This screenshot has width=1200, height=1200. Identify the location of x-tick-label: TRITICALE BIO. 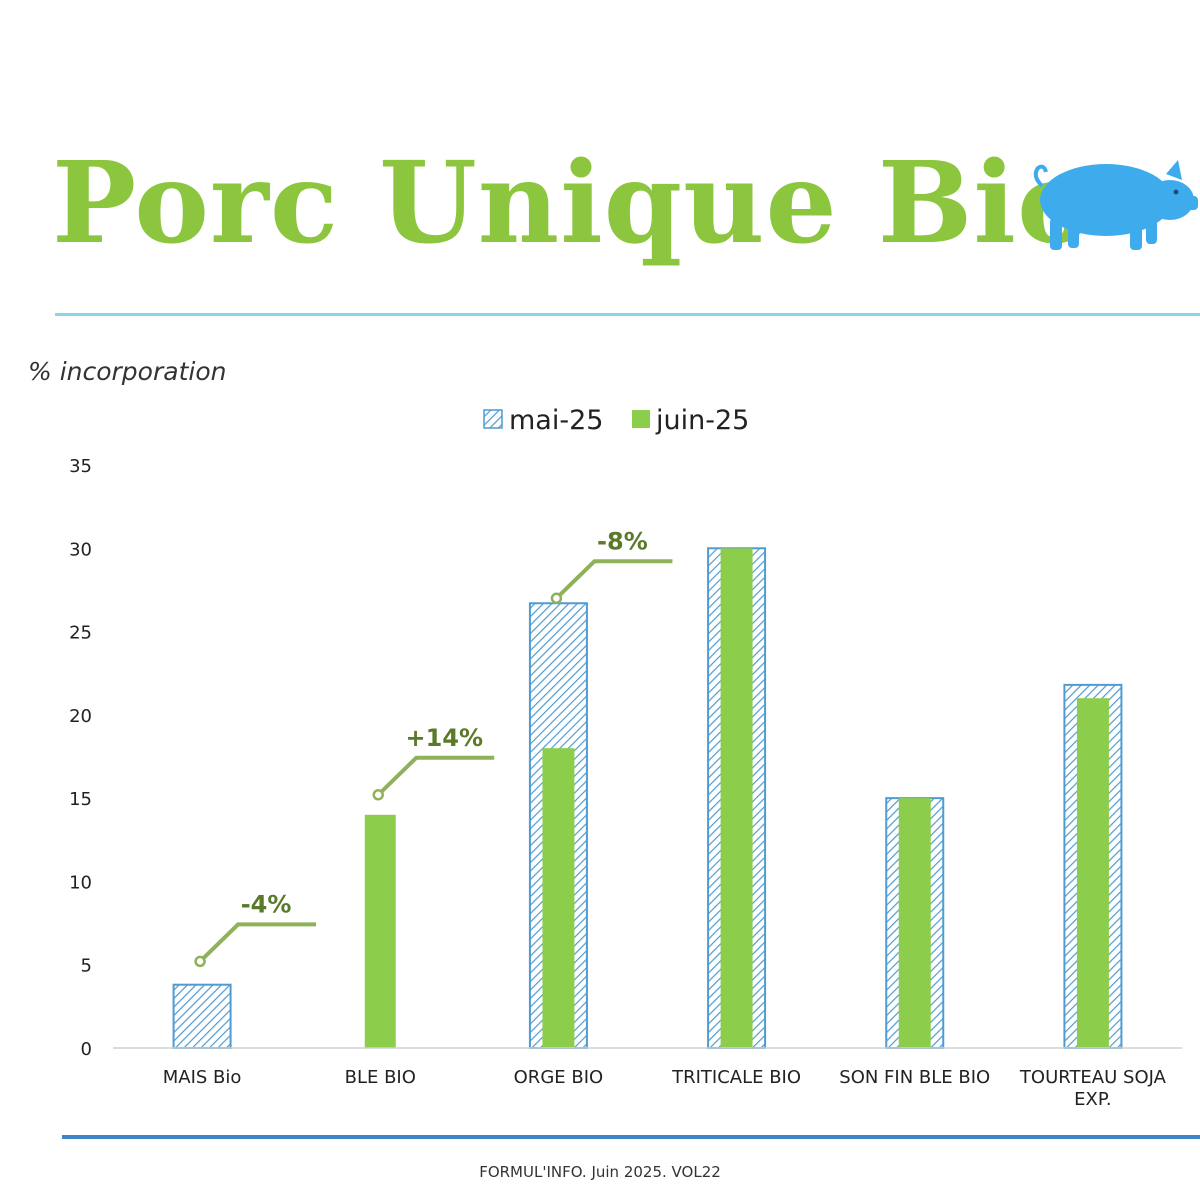
(736, 1077).